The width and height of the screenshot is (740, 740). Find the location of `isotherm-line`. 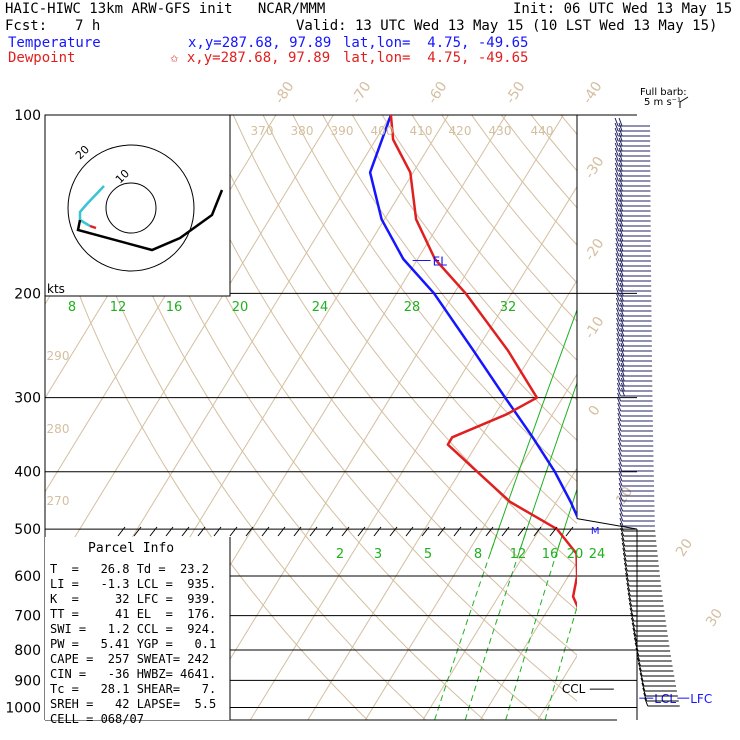

isotherm-line is located at coordinates (499, 593).